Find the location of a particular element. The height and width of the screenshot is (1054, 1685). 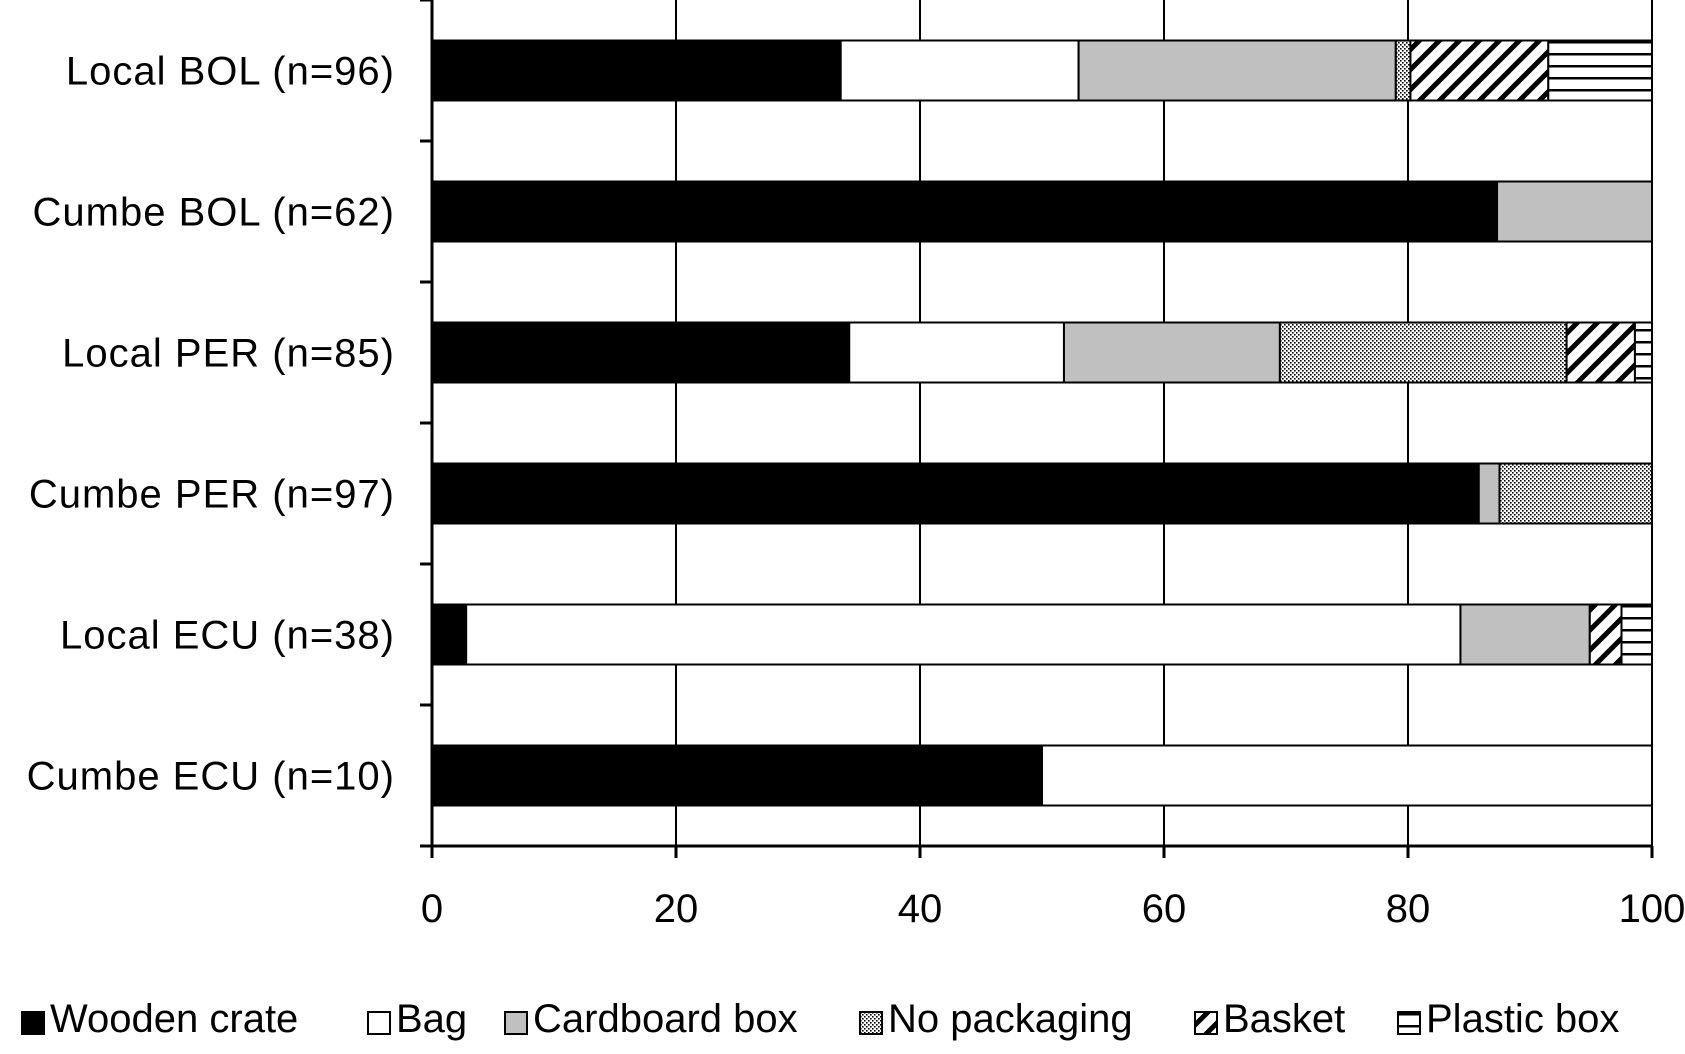

category-label-local-bol-n-96: Local BOL (n=96) is located at coordinates (230, 72).